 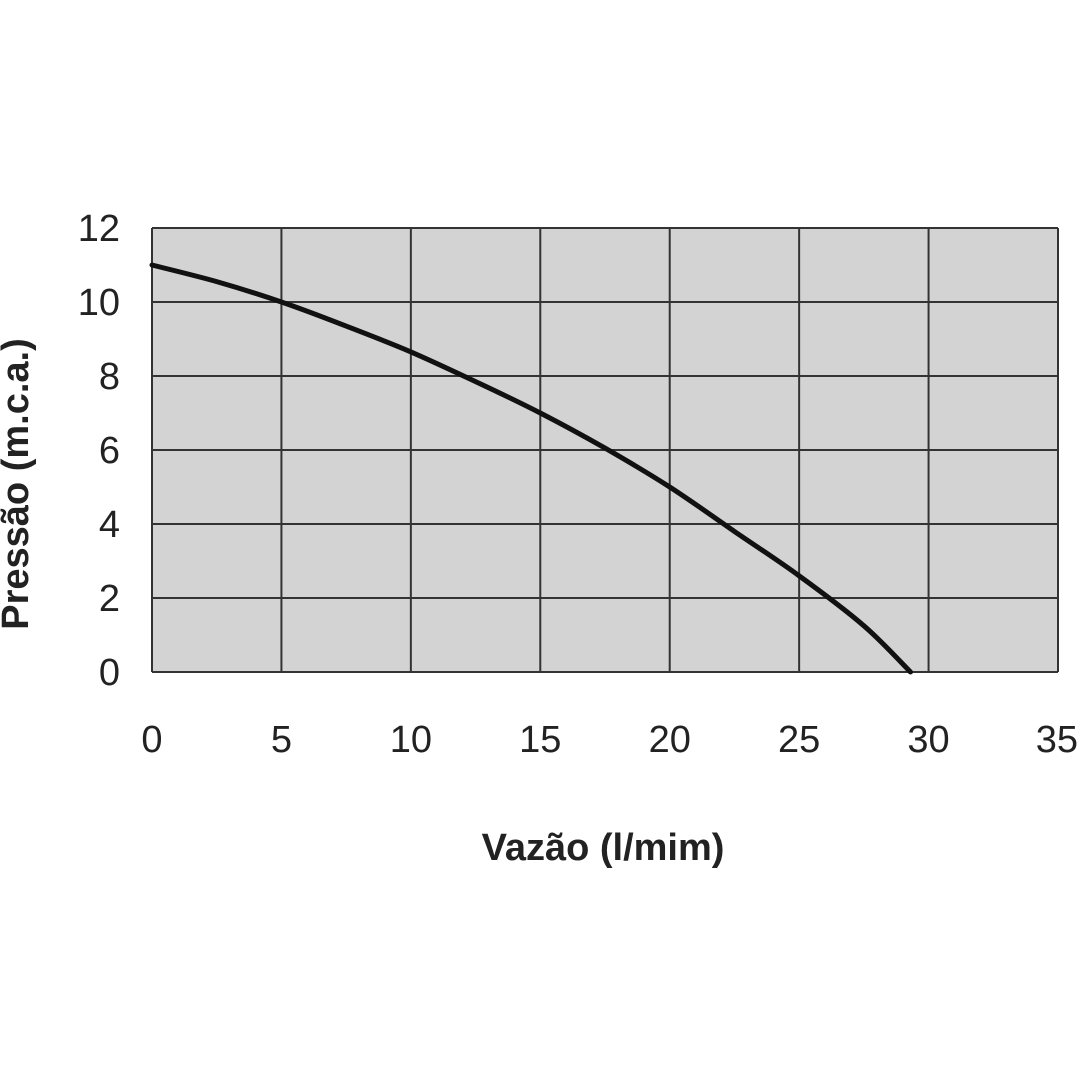 What do you see at coordinates (411, 740) in the screenshot?
I see `x-tick-label: 10` at bounding box center [411, 740].